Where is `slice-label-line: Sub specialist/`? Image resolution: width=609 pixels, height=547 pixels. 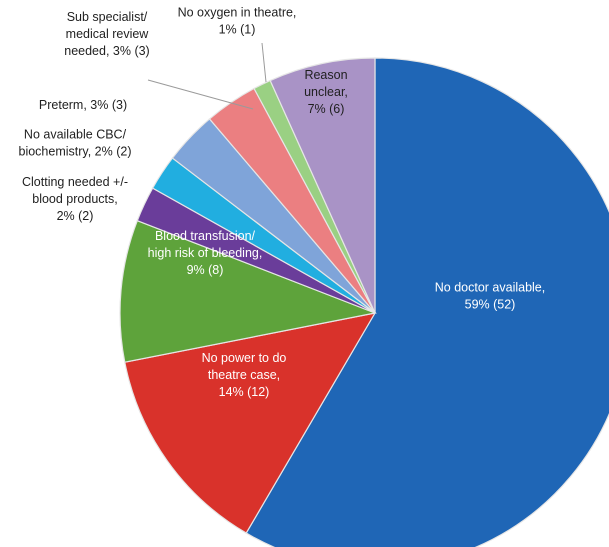
slice-label-line: Sub specialist/ is located at coordinates (107, 17).